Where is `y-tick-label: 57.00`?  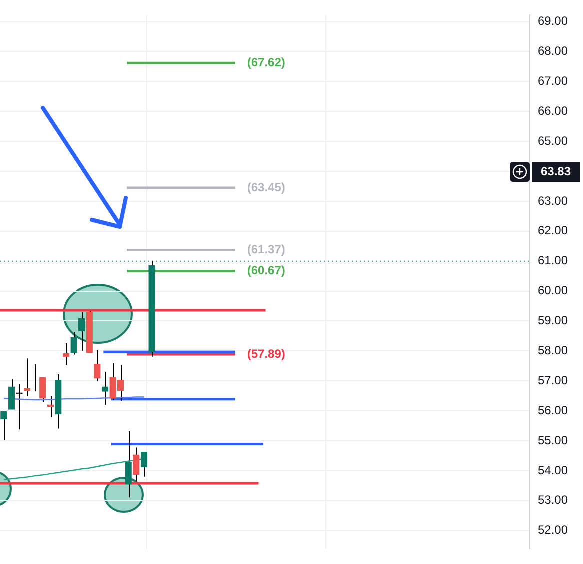 y-tick-label: 57.00 is located at coordinates (553, 380).